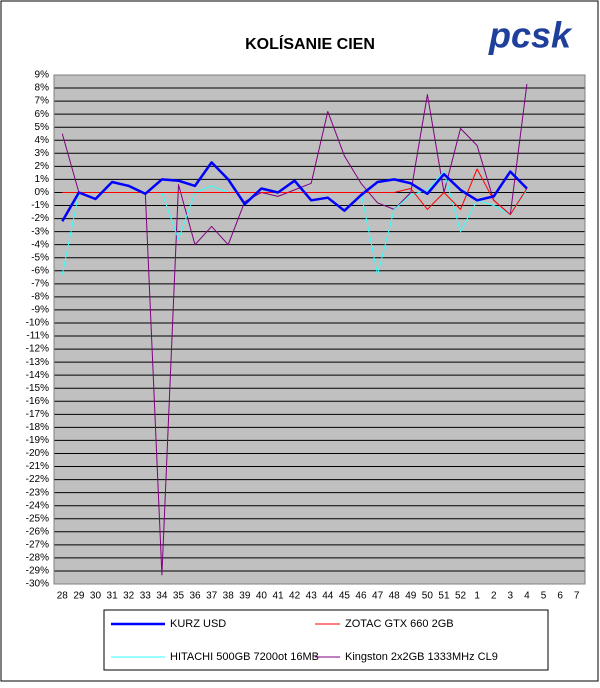 The image size is (600, 688). What do you see at coordinates (198, 624) in the screenshot?
I see `legend-label: KURZ USD` at bounding box center [198, 624].